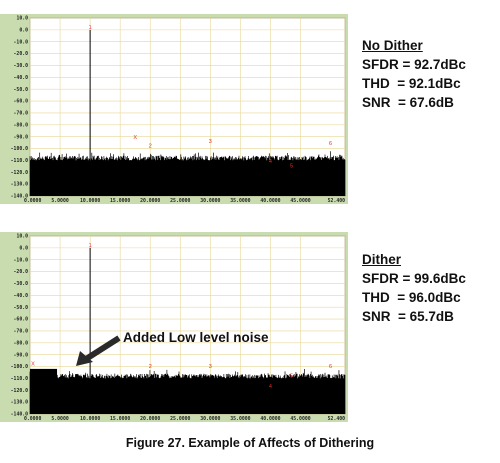  I want to click on snr-value: SNR = 65.7dB, so click(408, 316).